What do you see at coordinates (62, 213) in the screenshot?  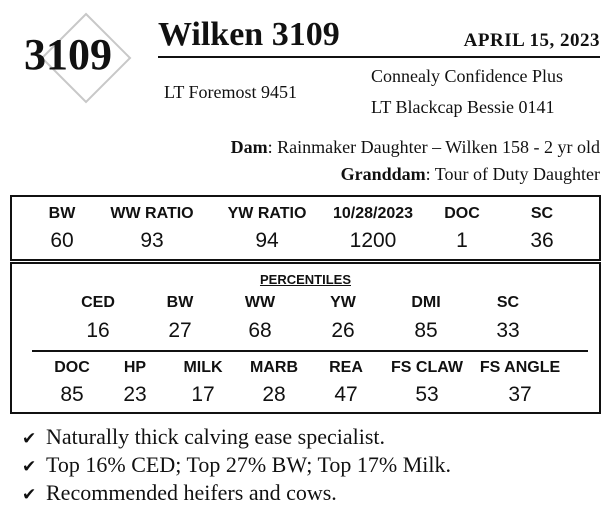 I see `perf-header-bw: BW` at bounding box center [62, 213].